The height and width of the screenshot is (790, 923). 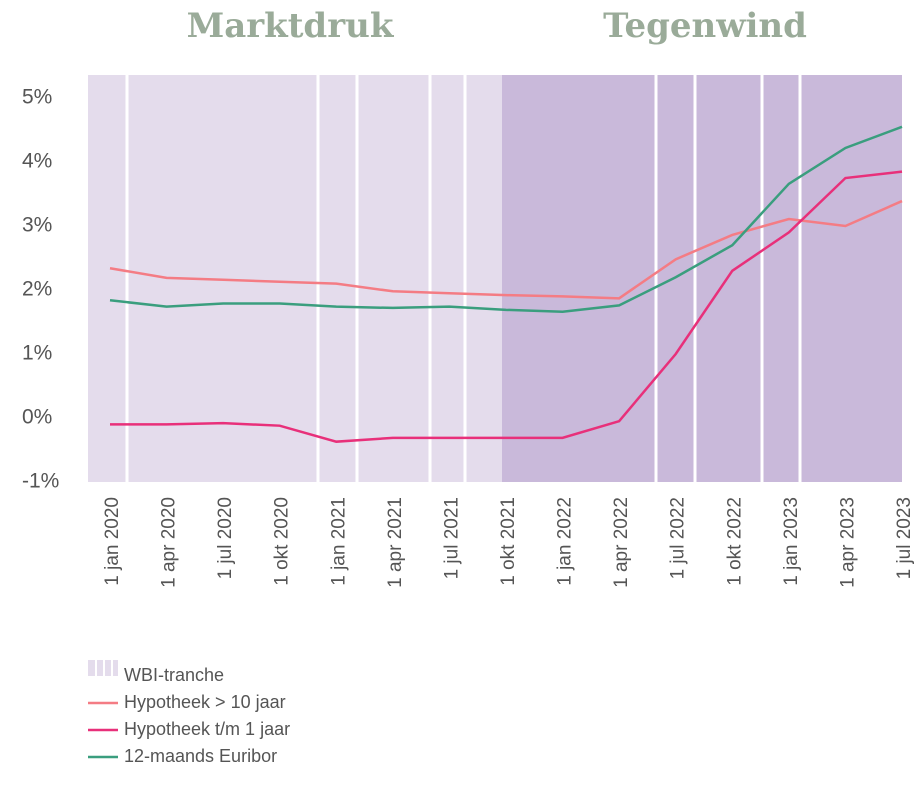 What do you see at coordinates (37, 161) in the screenshot?
I see `y-tick-label: 4%` at bounding box center [37, 161].